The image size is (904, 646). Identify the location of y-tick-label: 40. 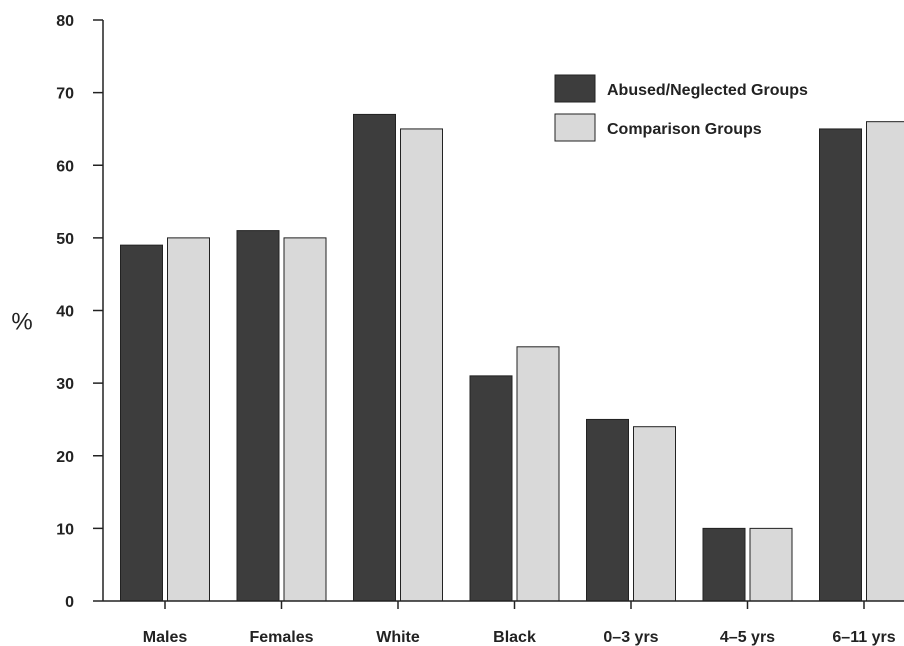
(65, 312).